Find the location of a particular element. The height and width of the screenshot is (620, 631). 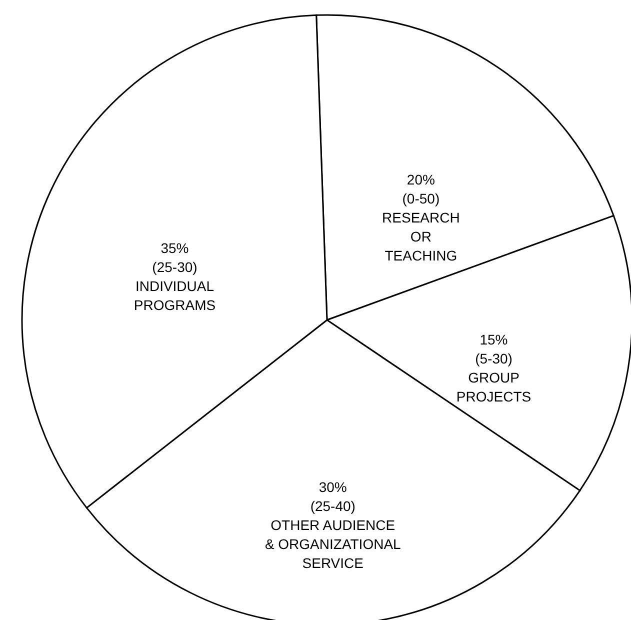

data-label: 20% (0-50) is located at coordinates (421, 189).